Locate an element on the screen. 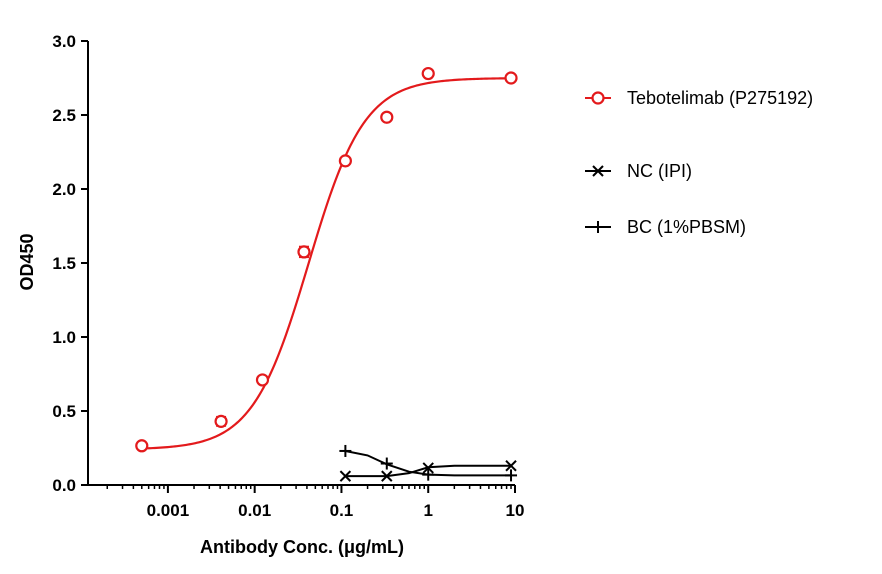 The height and width of the screenshot is (574, 882). y-tick-label: 1.5 is located at coordinates (64, 263).